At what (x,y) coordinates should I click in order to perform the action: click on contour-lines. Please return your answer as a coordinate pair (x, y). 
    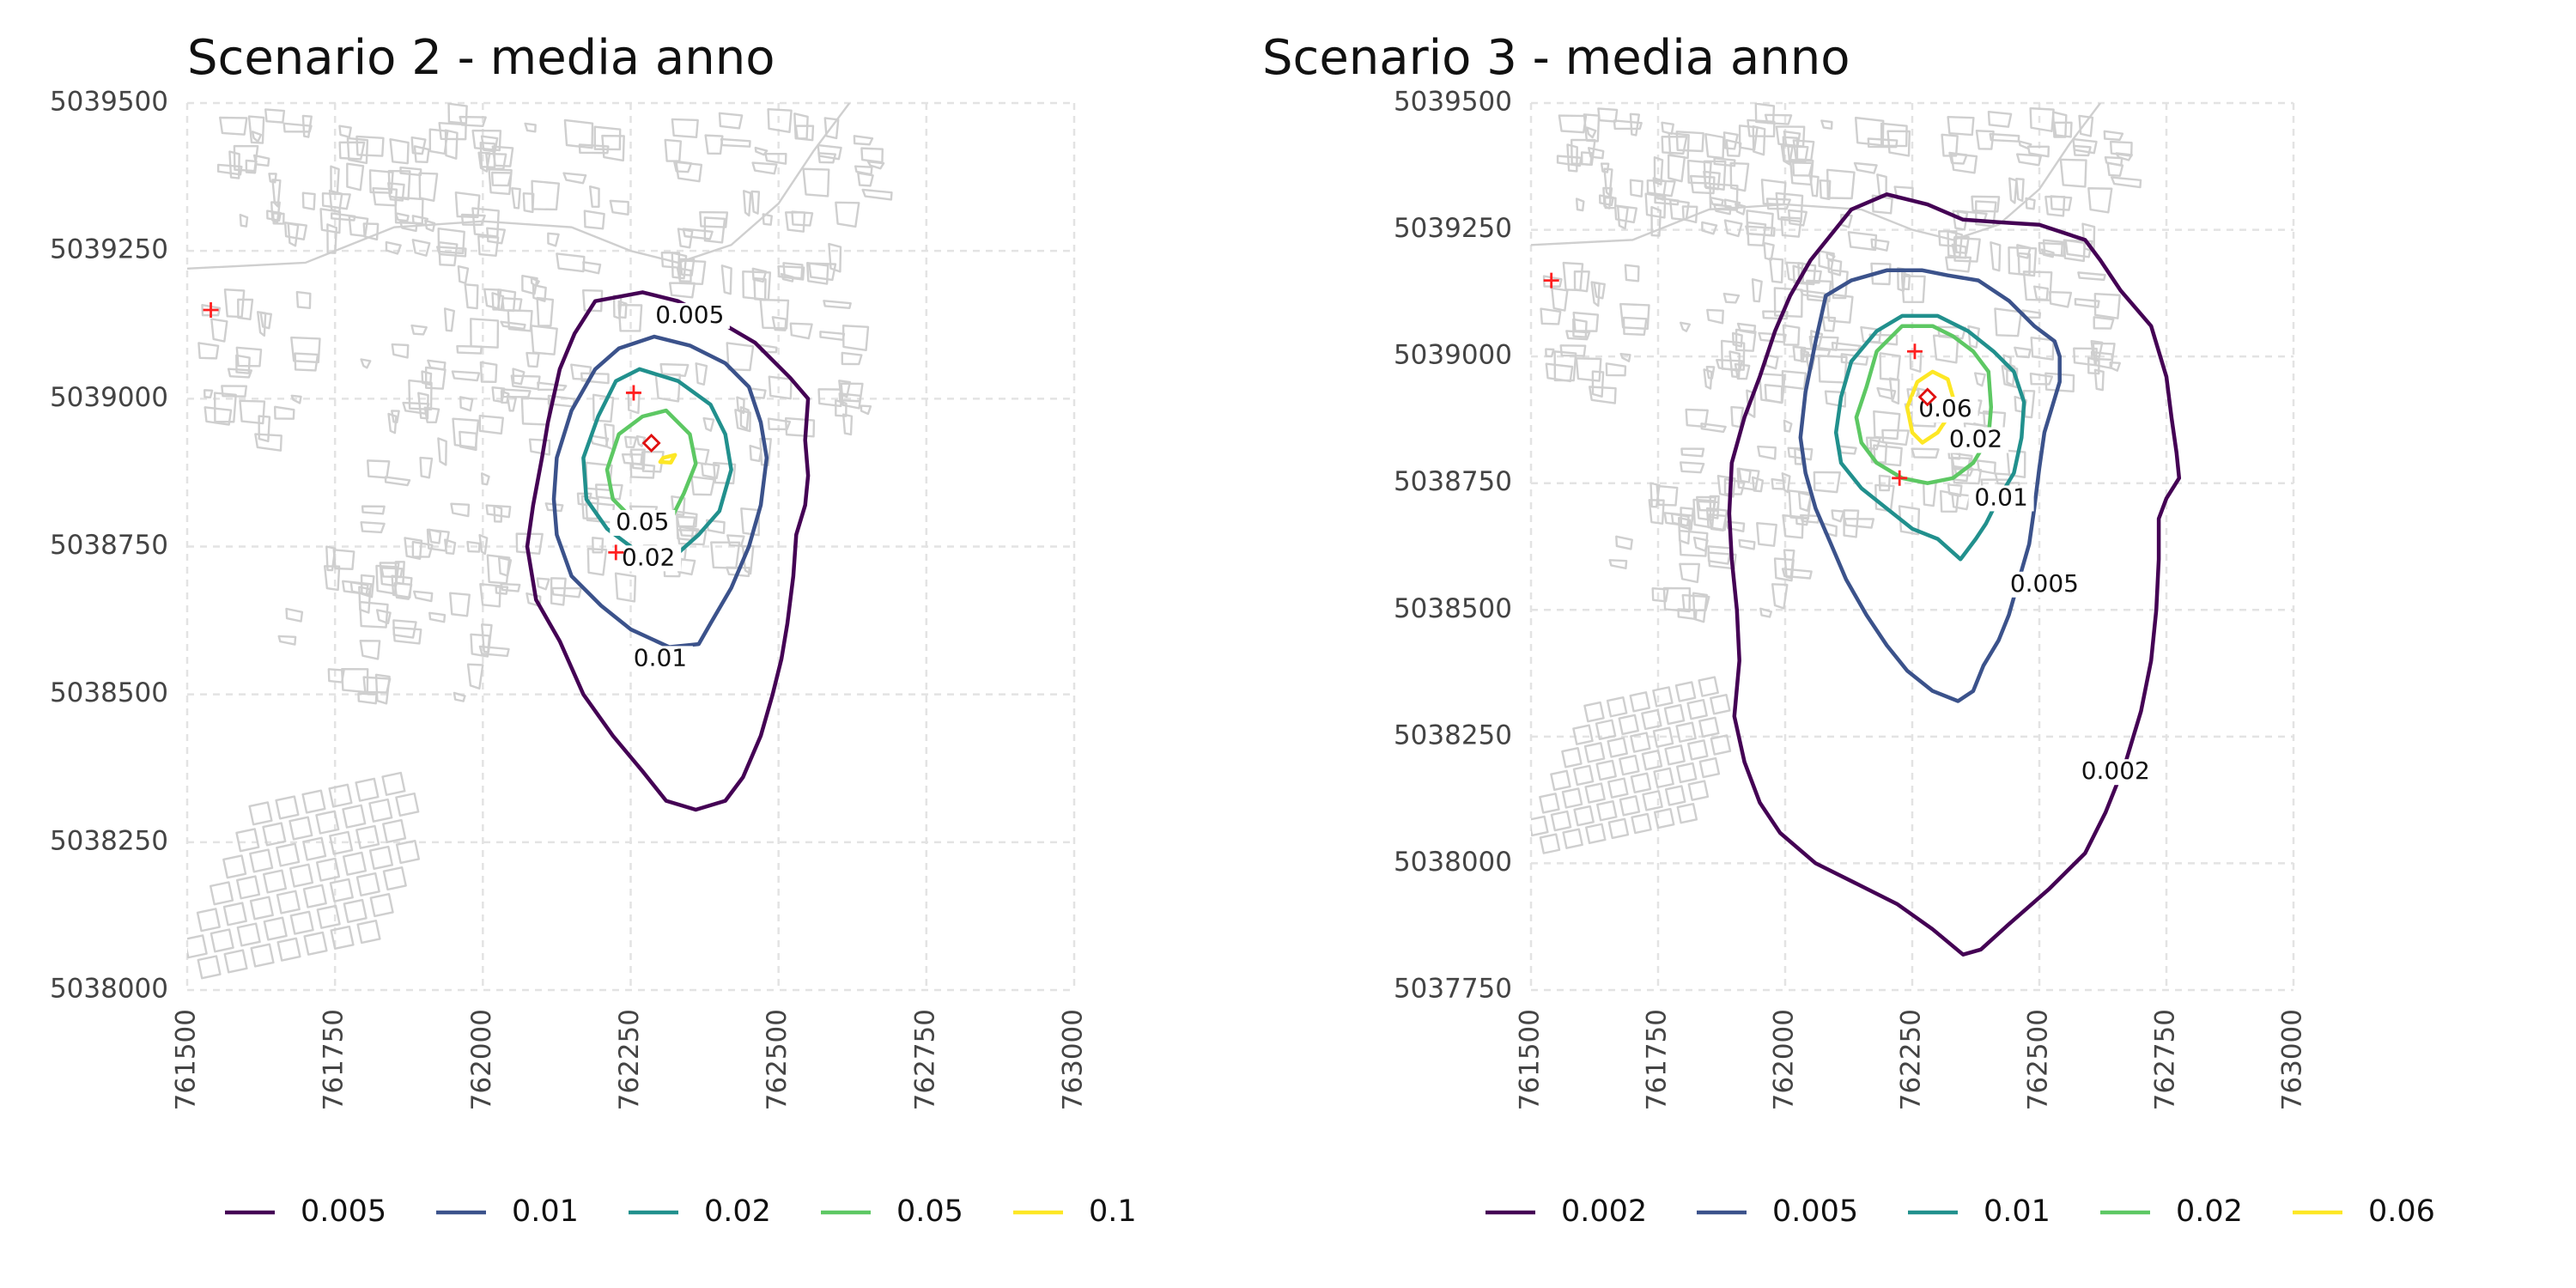
    Looking at the image, I should click on (1954, 574).